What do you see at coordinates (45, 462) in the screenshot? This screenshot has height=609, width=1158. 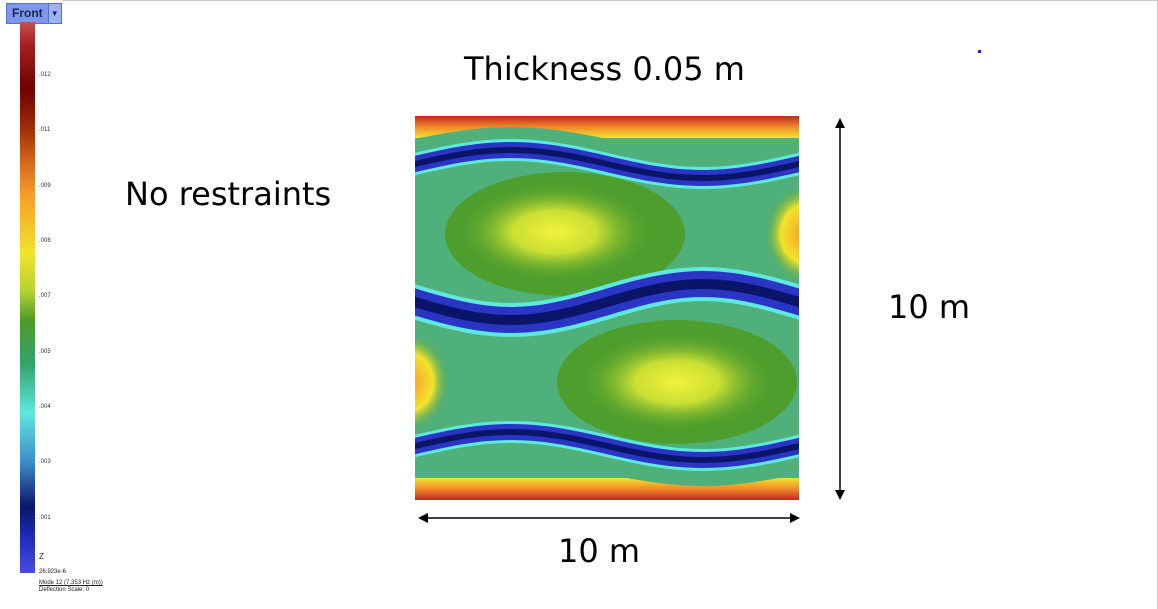 I see `legend-tick: .003` at bounding box center [45, 462].